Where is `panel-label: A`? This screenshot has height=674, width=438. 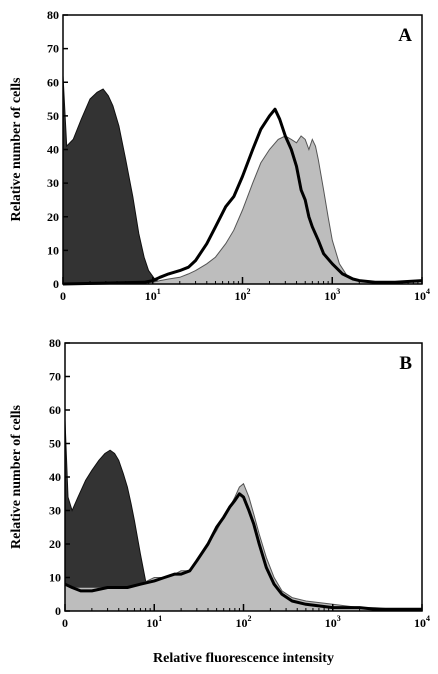 panel-label: A is located at coordinates (405, 35).